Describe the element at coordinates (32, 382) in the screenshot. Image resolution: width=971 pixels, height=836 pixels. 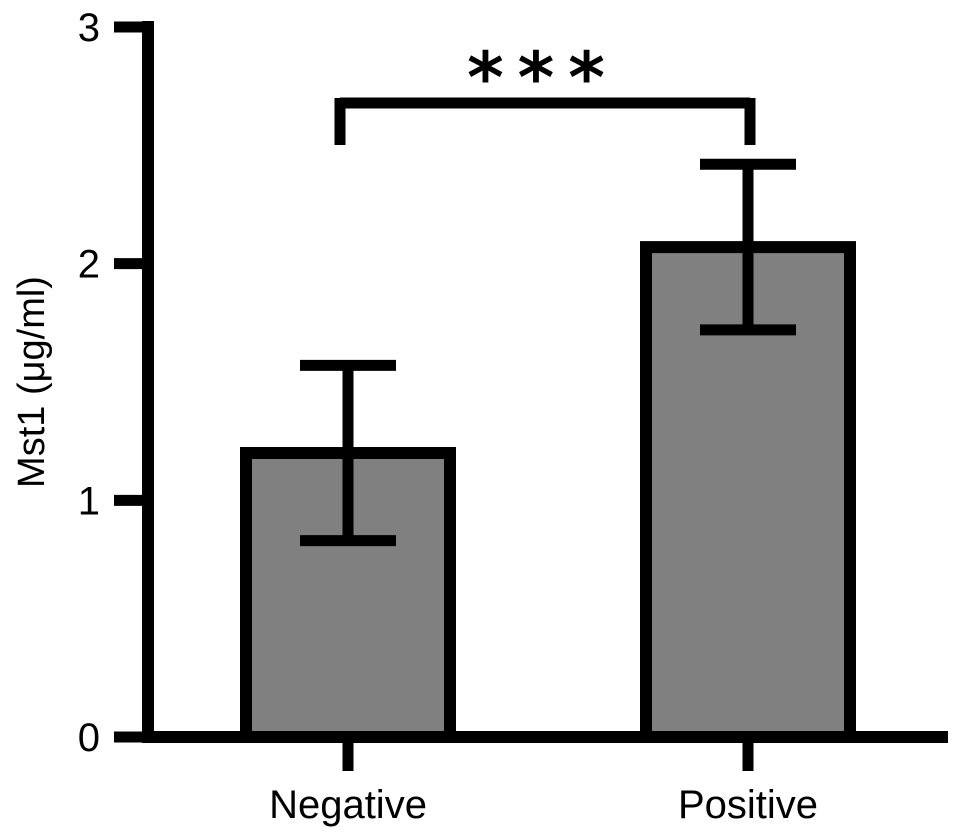
I see `y-axis-title: Mst1 (μg/ml)` at that location.